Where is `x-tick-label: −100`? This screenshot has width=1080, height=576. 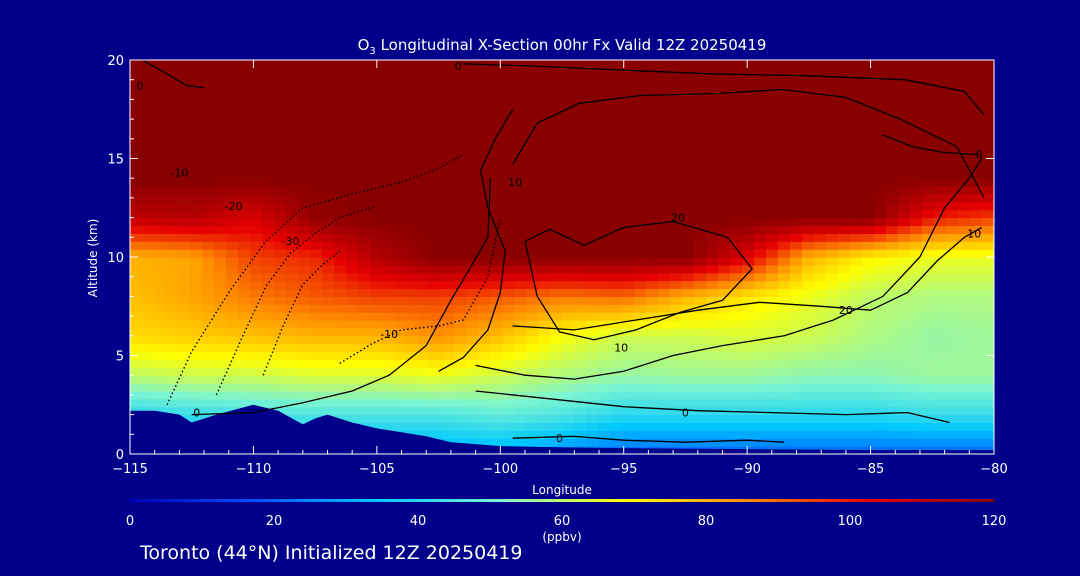
x-tick-label: −100 is located at coordinates (500, 469).